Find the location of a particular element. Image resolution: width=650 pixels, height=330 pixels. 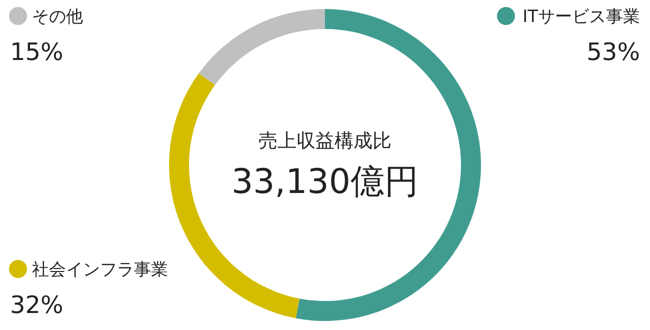

data-label: 53% is located at coordinates (613, 52).